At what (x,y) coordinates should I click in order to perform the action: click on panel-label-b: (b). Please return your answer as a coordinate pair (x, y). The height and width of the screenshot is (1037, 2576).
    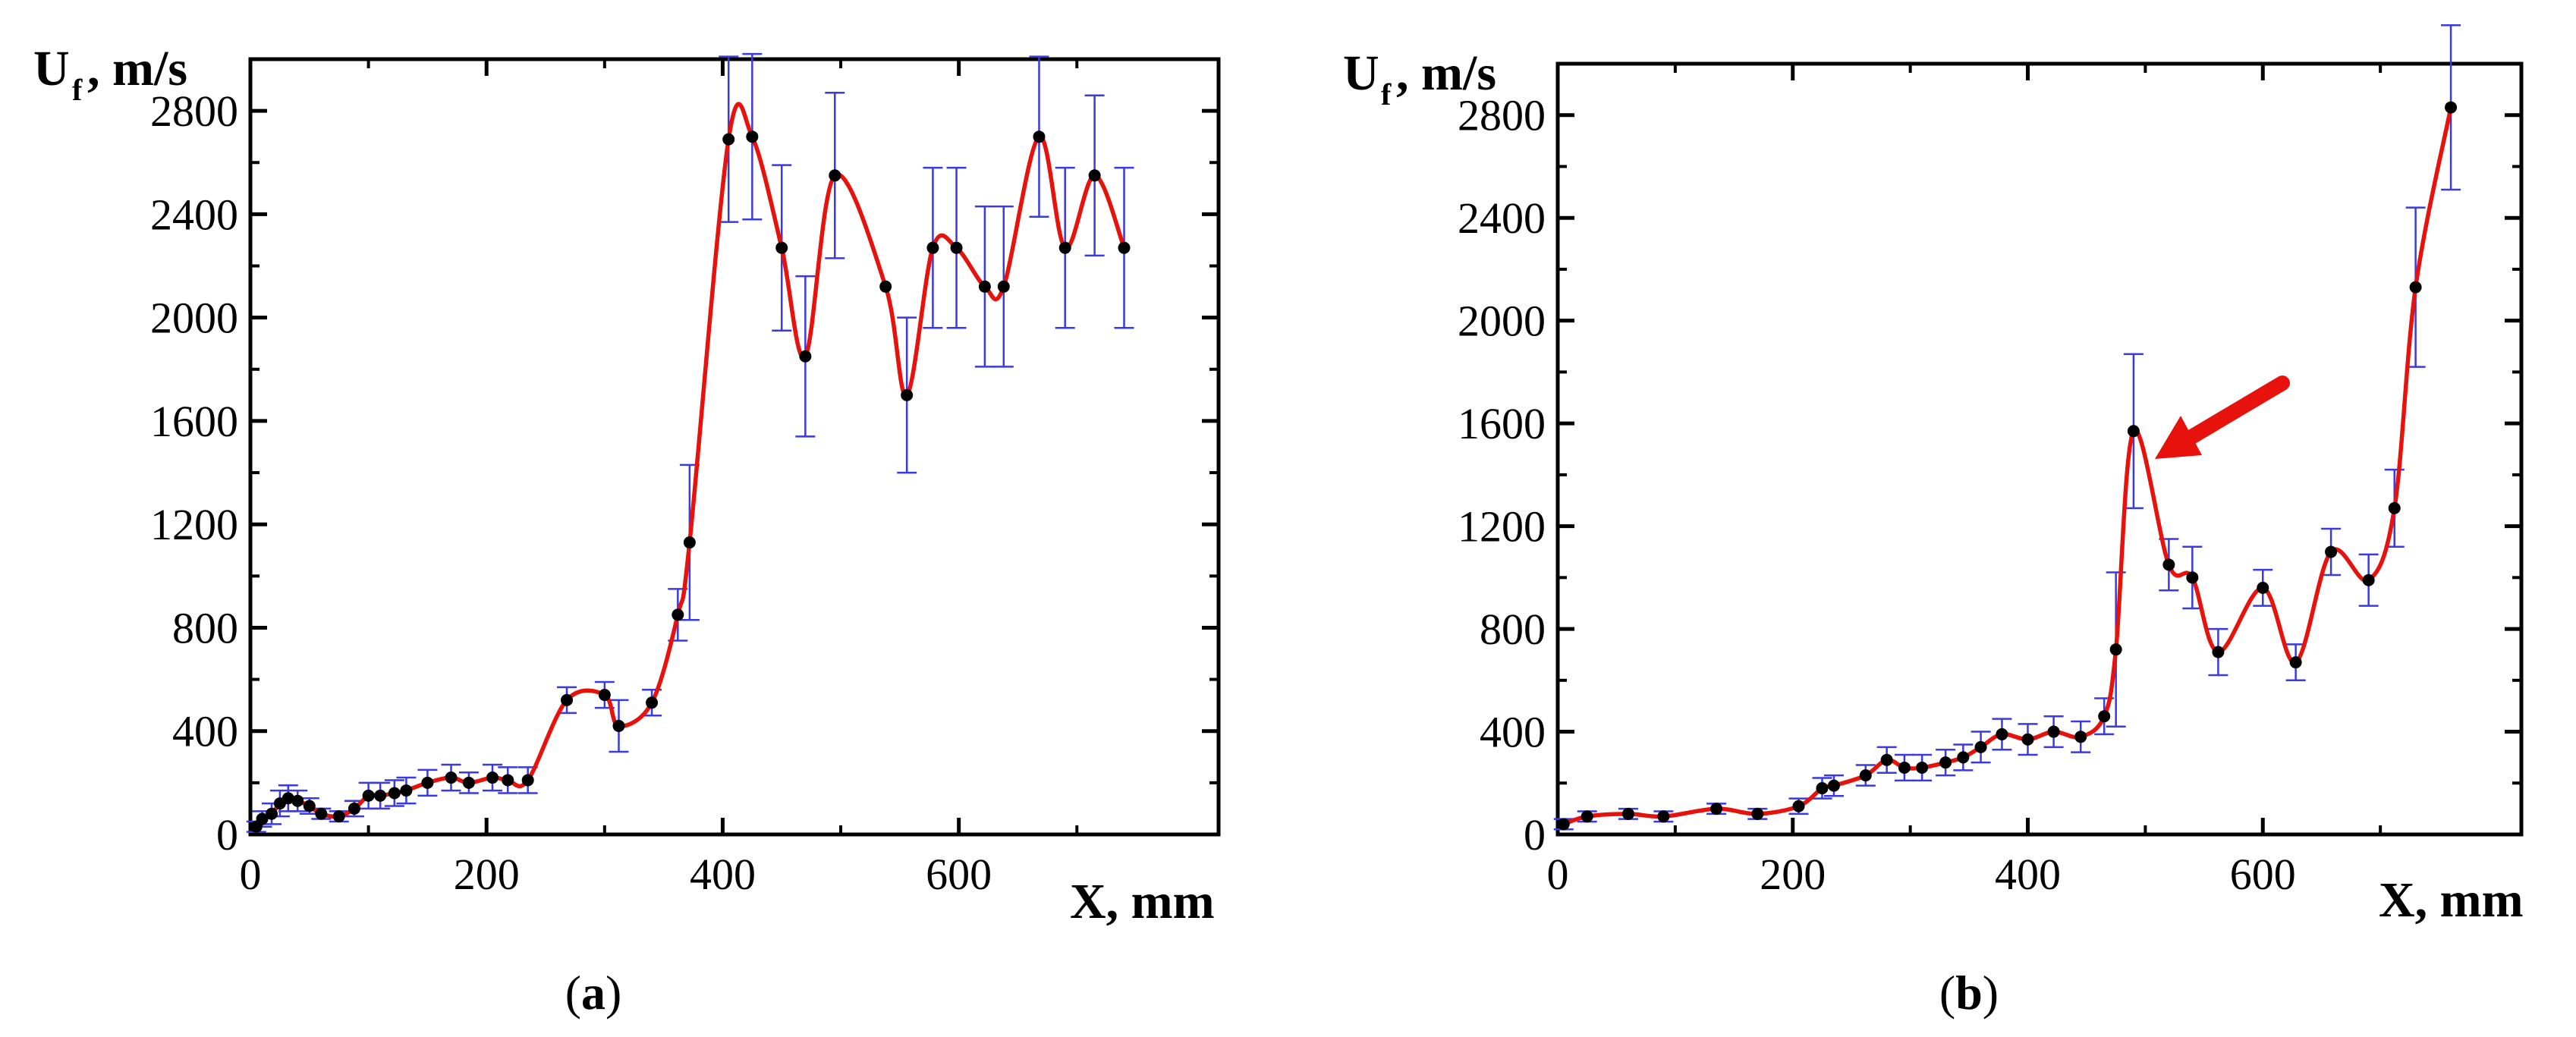
    Looking at the image, I should click on (1969, 993).